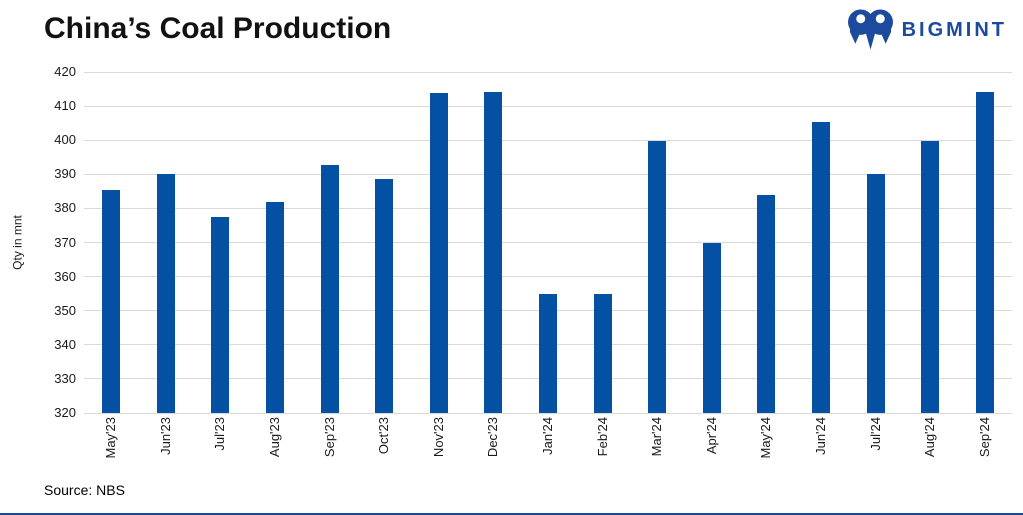 Image resolution: width=1023 pixels, height=515 pixels. Describe the element at coordinates (547, 436) in the screenshot. I see `x-tick-label: Jan'24` at that location.